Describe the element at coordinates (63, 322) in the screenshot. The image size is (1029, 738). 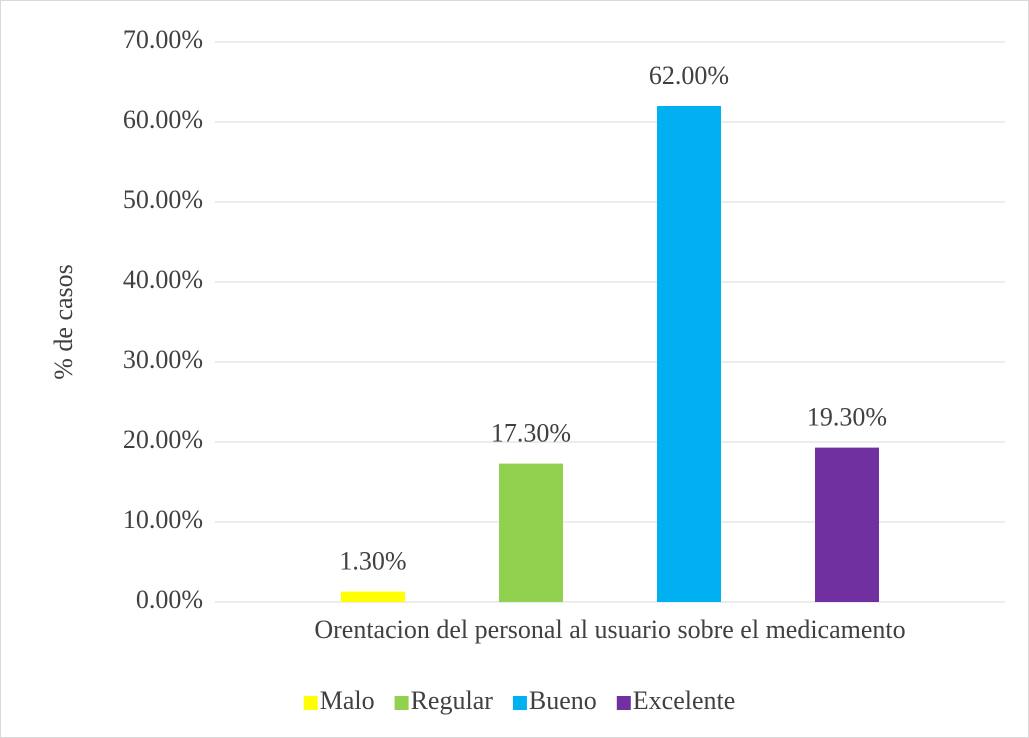
I see `y-axis-label: % de casos` at that location.